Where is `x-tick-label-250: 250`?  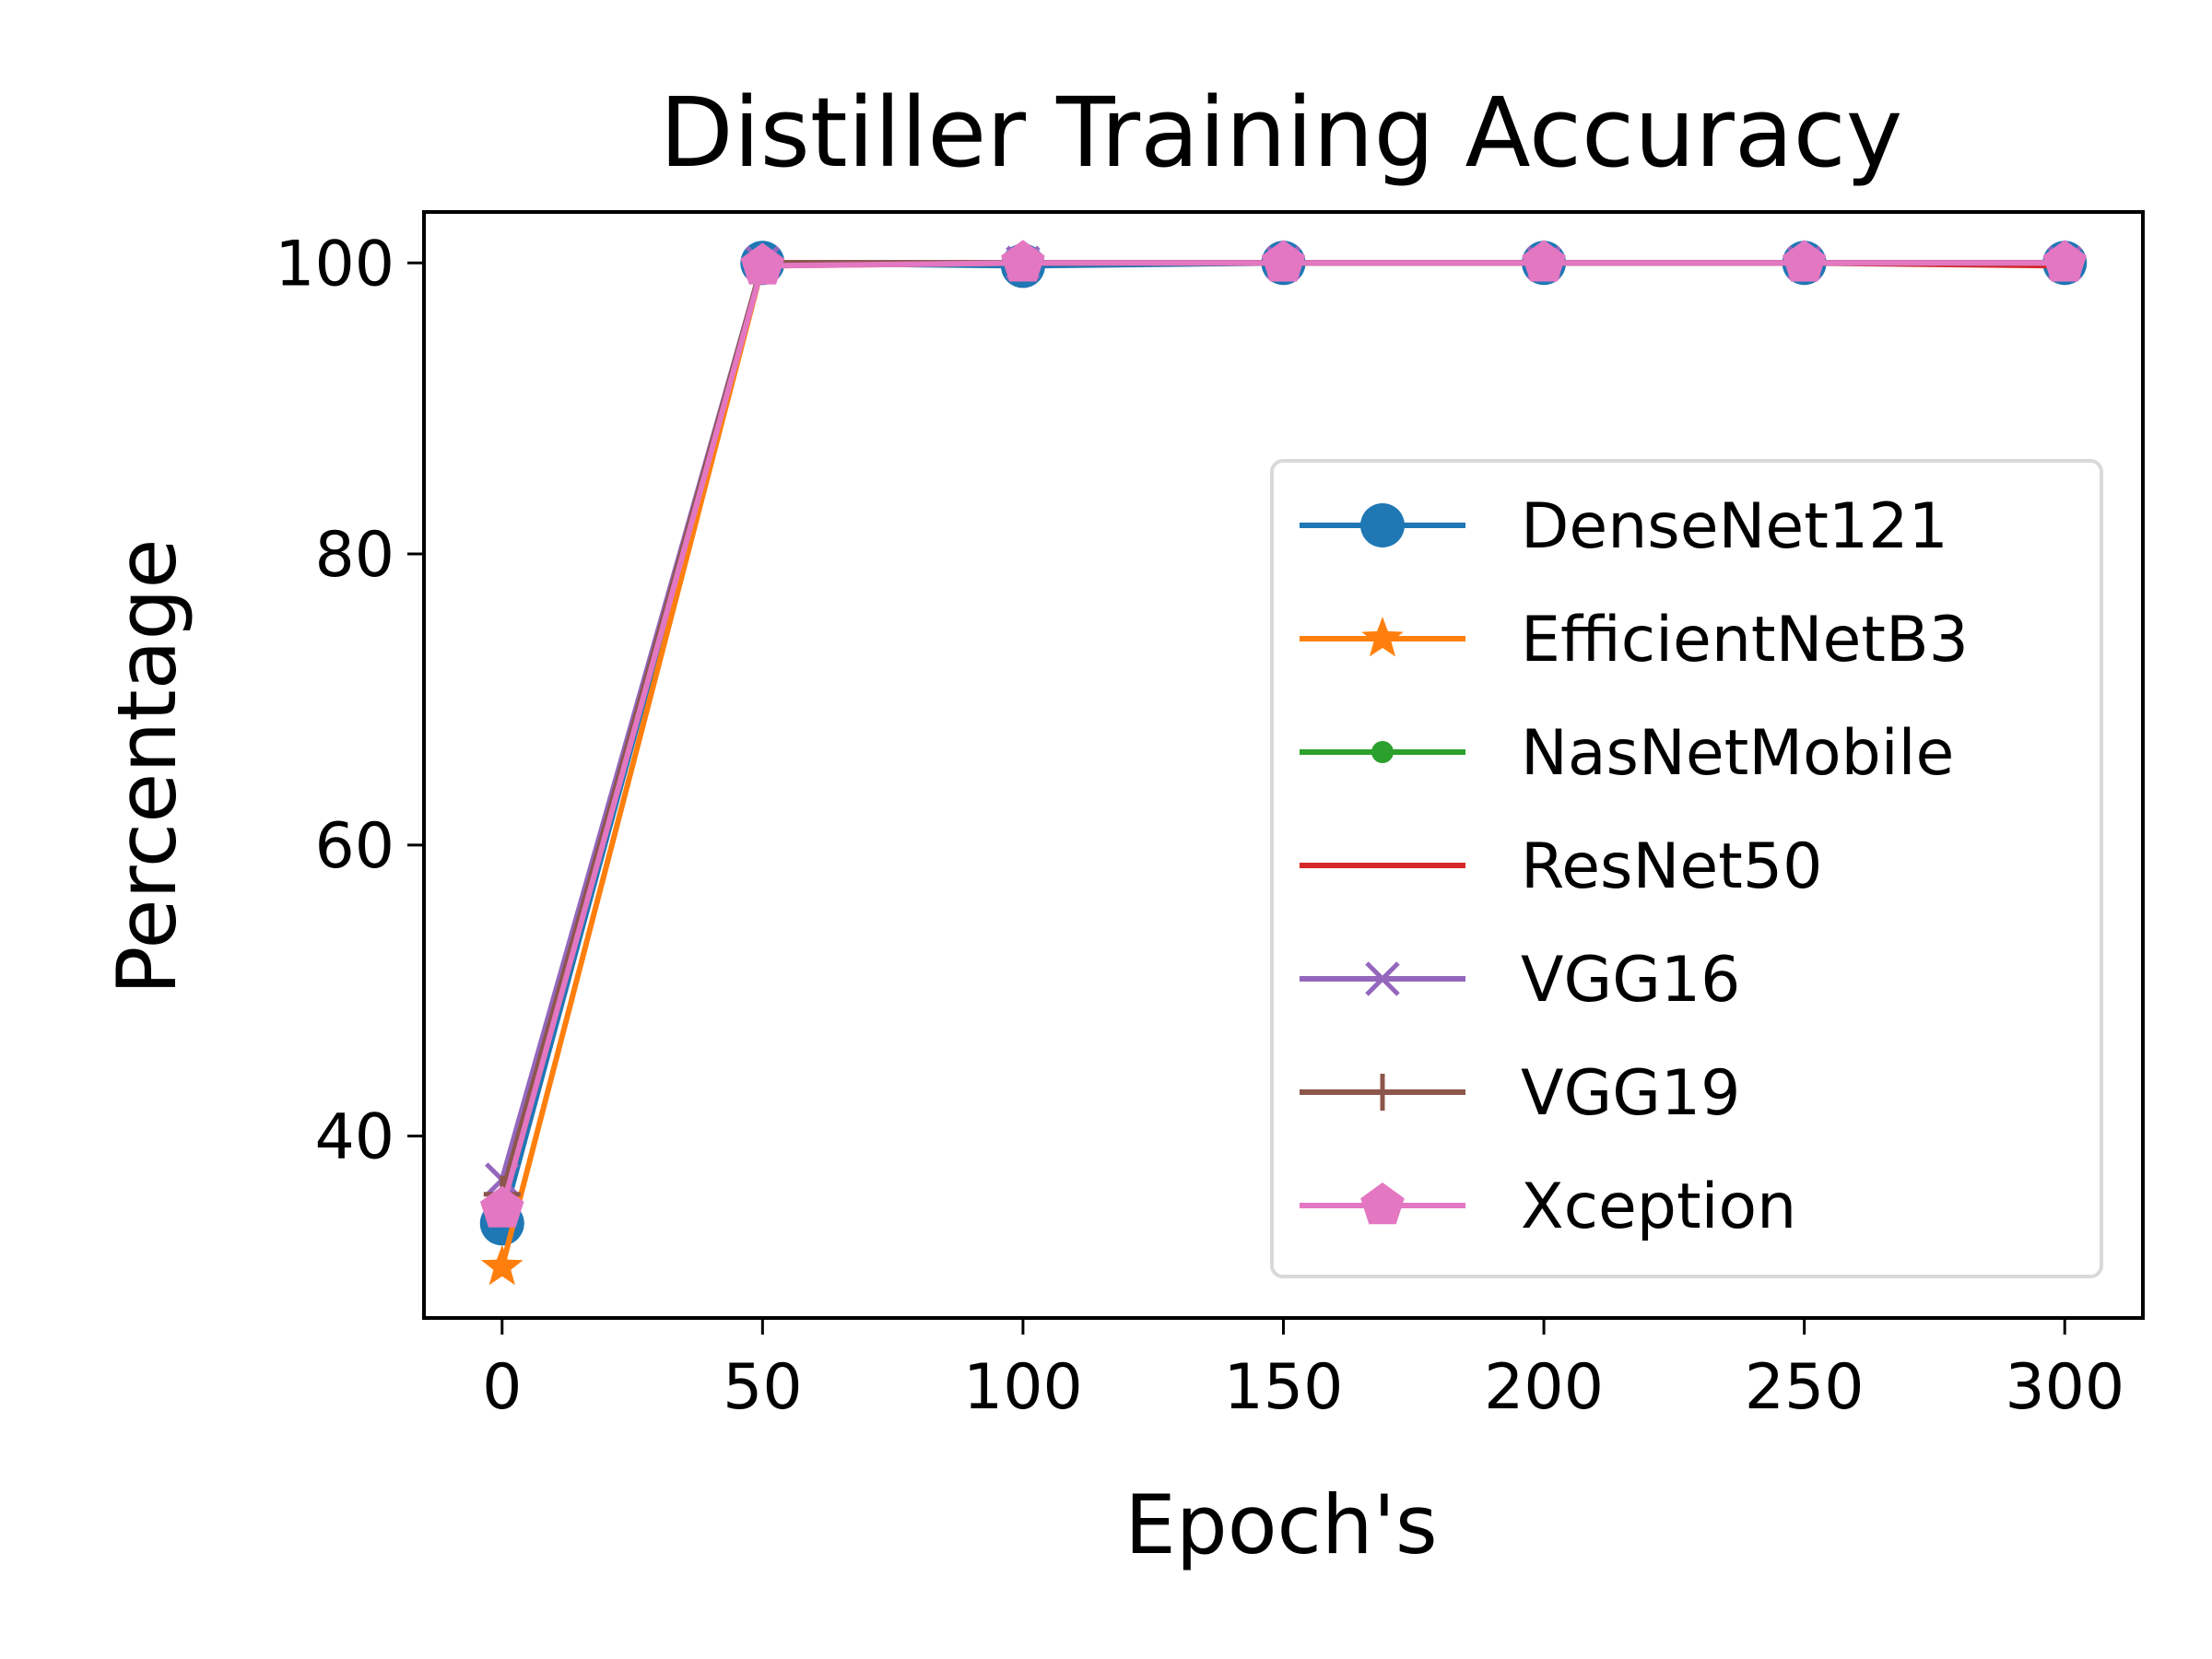
x-tick-label-250: 250 is located at coordinates (1805, 1387).